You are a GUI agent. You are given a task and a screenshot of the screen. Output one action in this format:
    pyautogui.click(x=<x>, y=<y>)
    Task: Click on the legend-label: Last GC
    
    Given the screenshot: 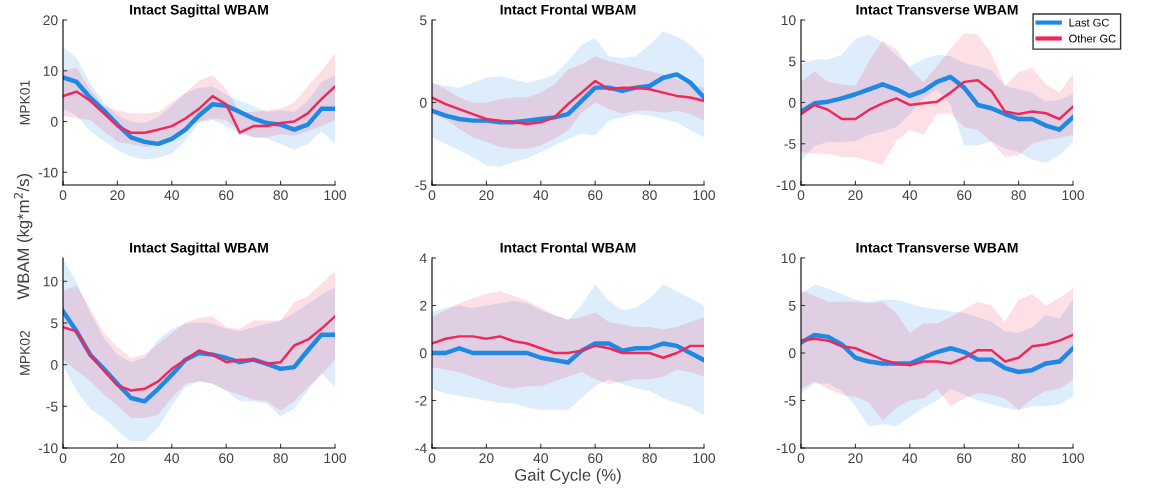 What is the action you would take?
    pyautogui.click(x=1089, y=22)
    